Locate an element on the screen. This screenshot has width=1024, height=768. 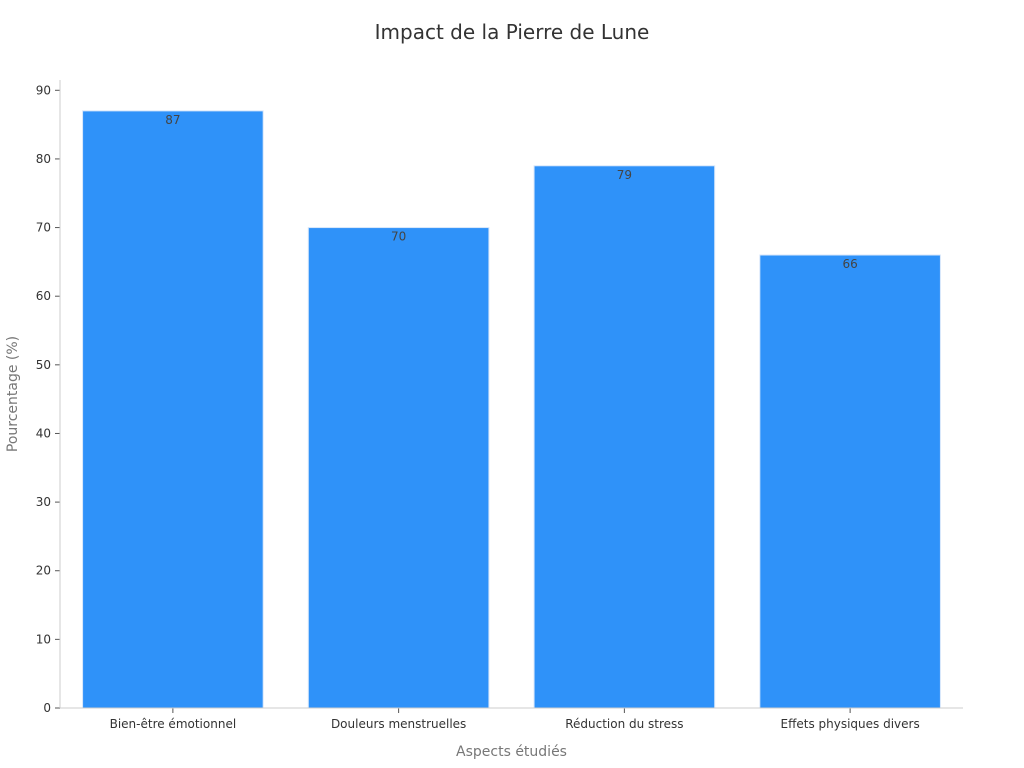
y-tick-label: 20 is located at coordinates (43, 571).